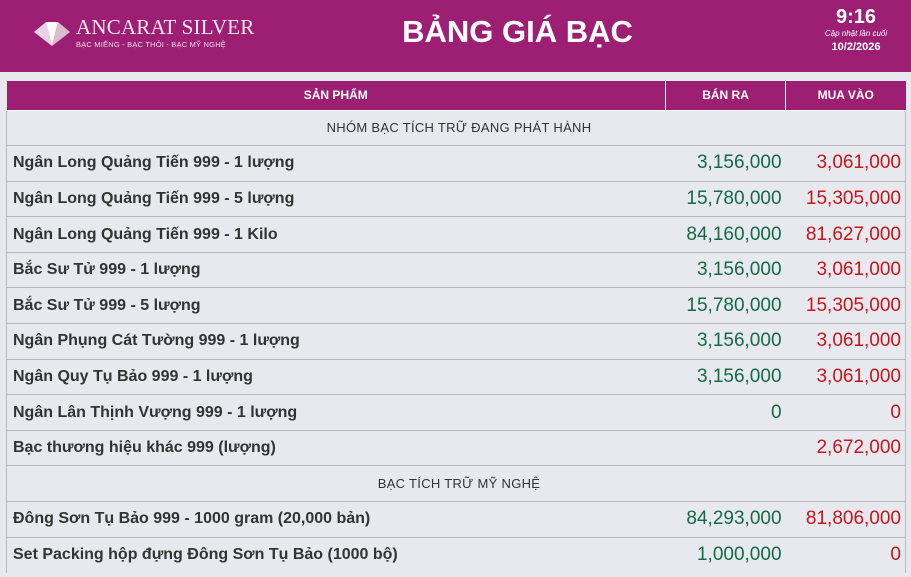  What do you see at coordinates (336, 96) in the screenshot?
I see `column-header-product: SẢN PHẨM` at bounding box center [336, 96].